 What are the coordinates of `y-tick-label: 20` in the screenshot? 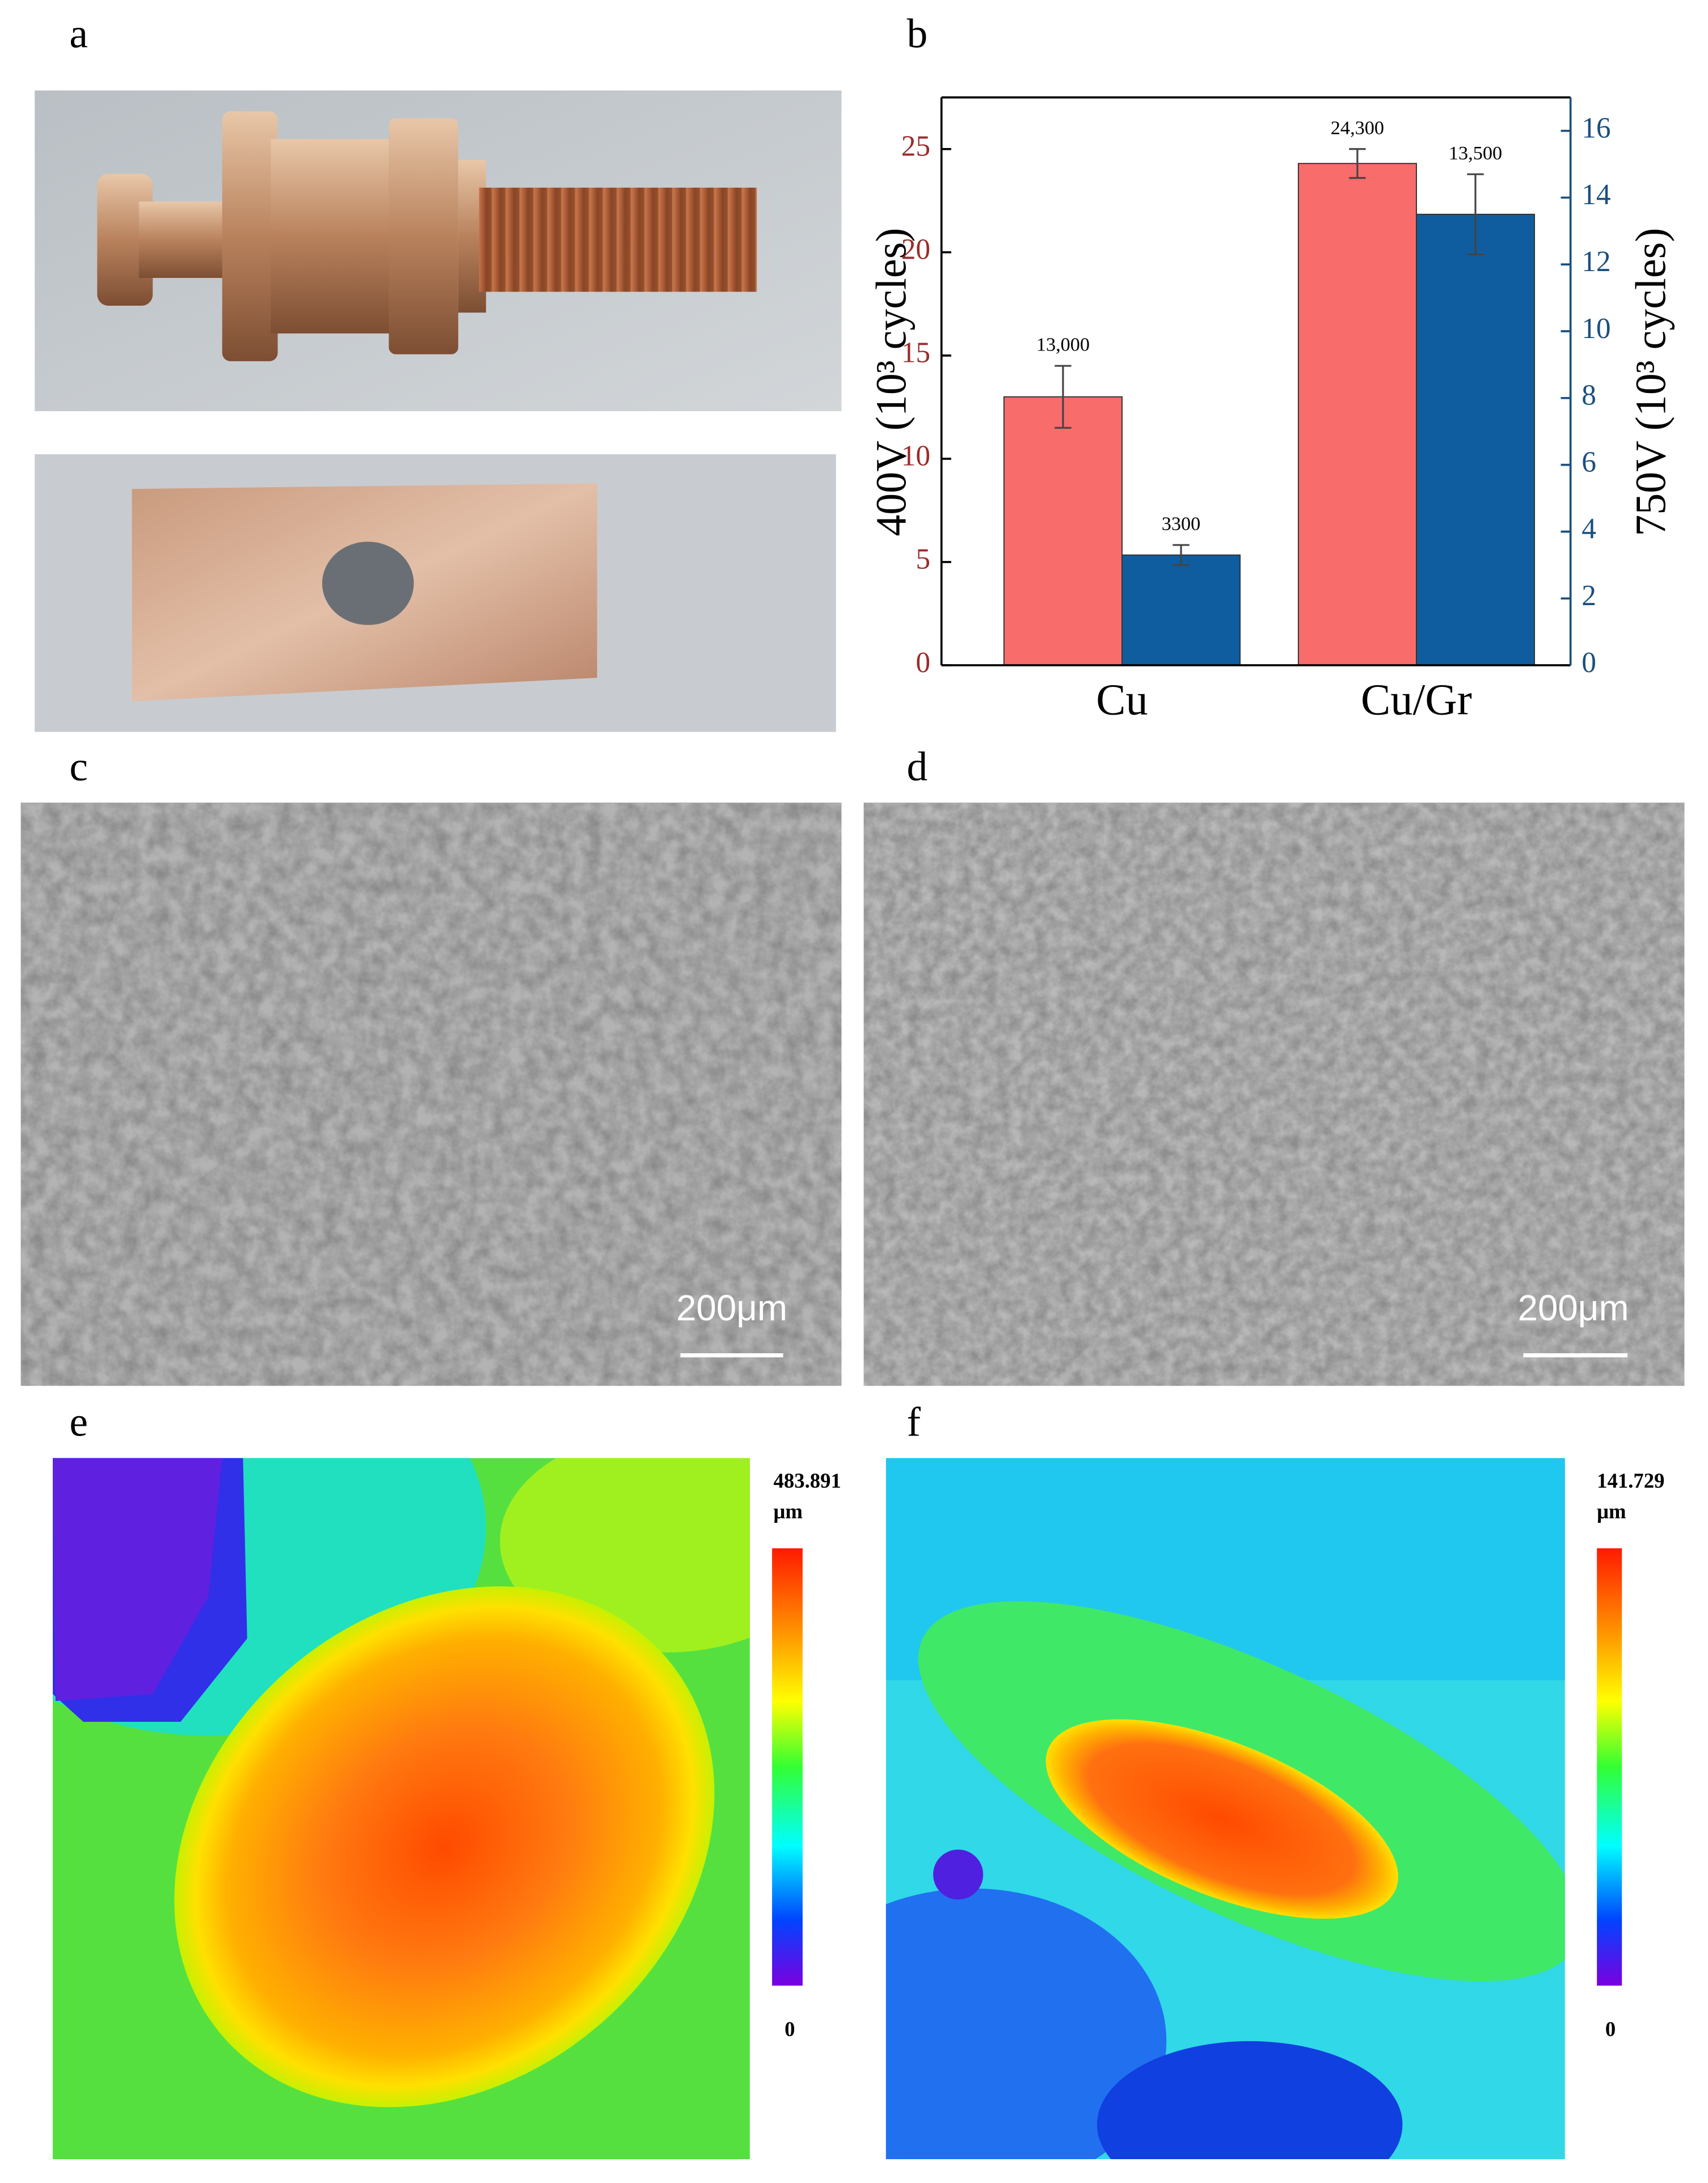 It's located at (915, 250).